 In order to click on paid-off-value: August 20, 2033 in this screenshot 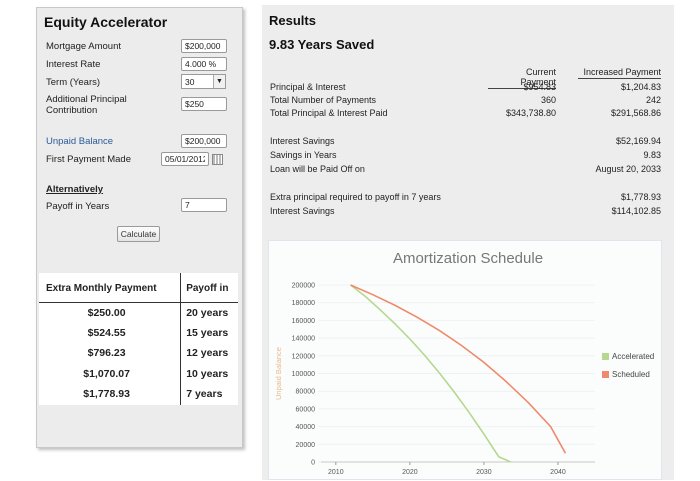, I will do `click(628, 169)`.